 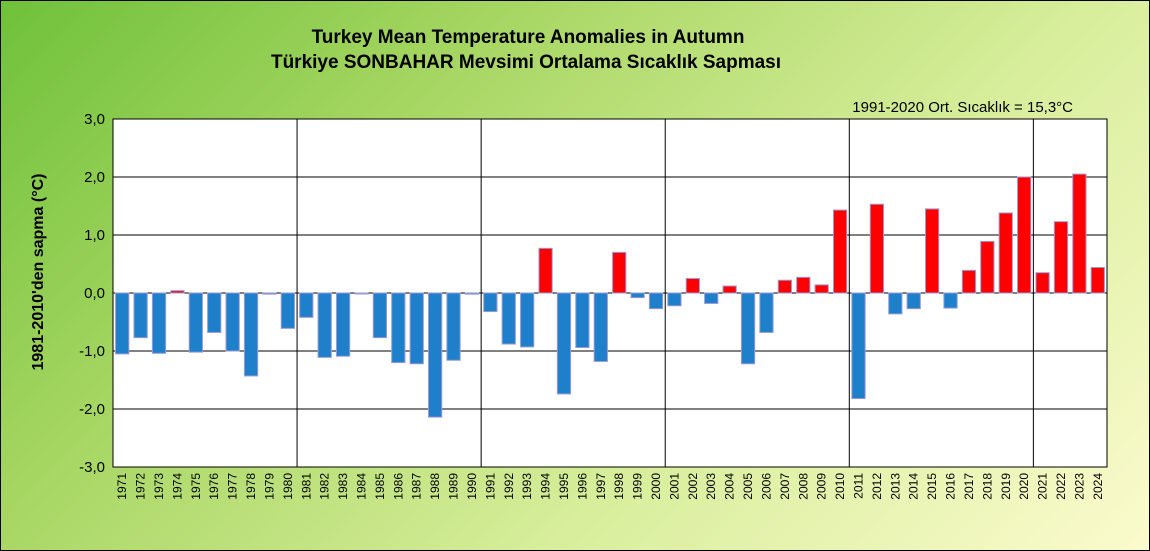 I want to click on x-tick-label: 2018, so click(x=987, y=486).